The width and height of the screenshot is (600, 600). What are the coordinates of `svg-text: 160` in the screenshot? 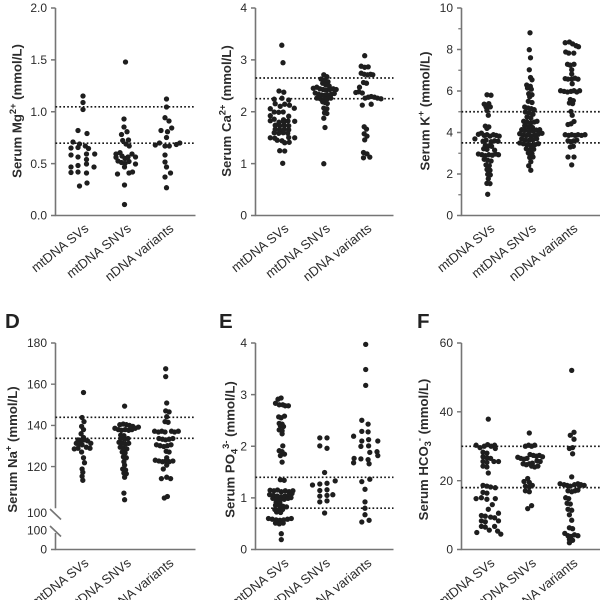 It's located at (37, 384).